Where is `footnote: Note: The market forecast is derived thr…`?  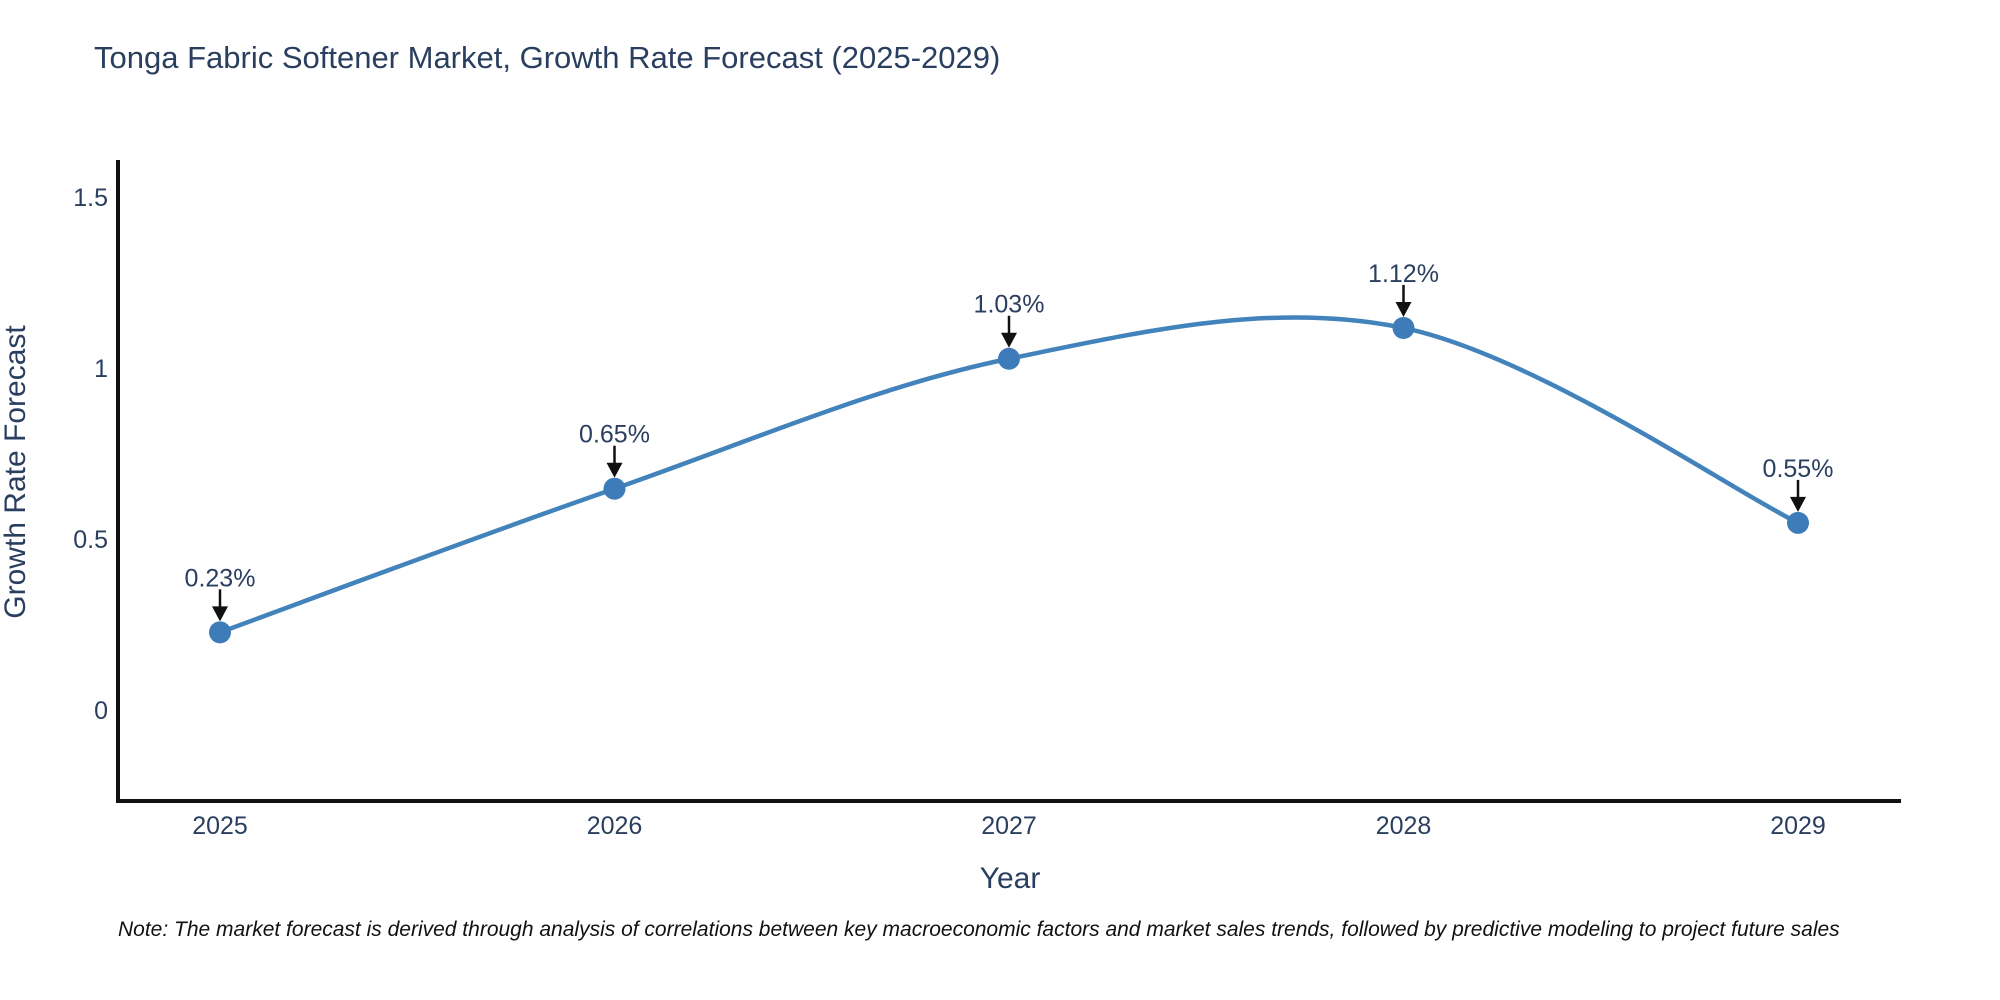 footnote: Note: The market forecast is derived thr… is located at coordinates (979, 929).